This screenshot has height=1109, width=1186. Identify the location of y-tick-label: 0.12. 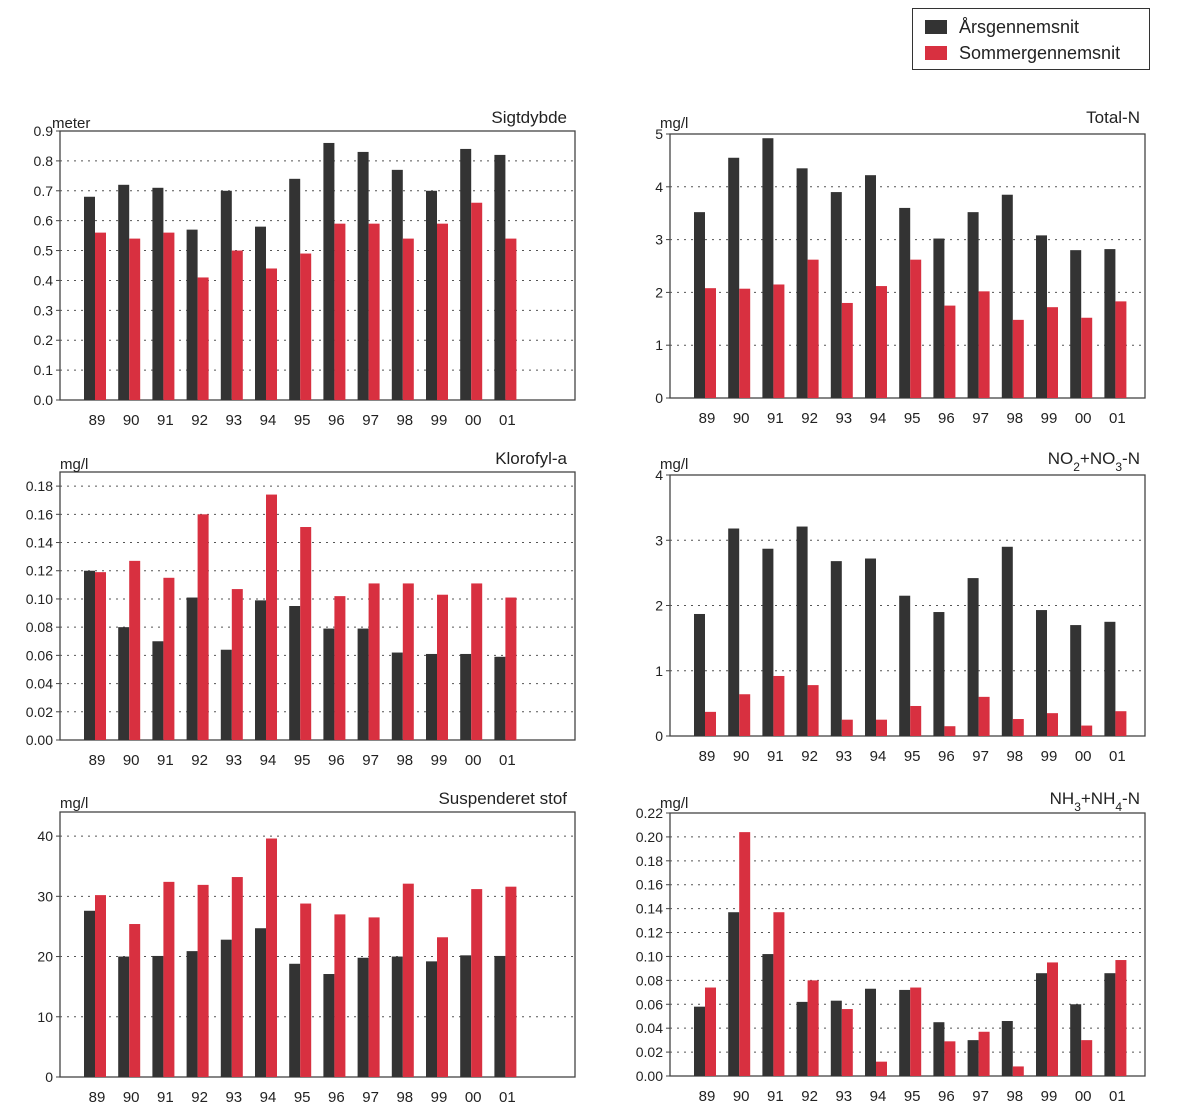
(39, 571).